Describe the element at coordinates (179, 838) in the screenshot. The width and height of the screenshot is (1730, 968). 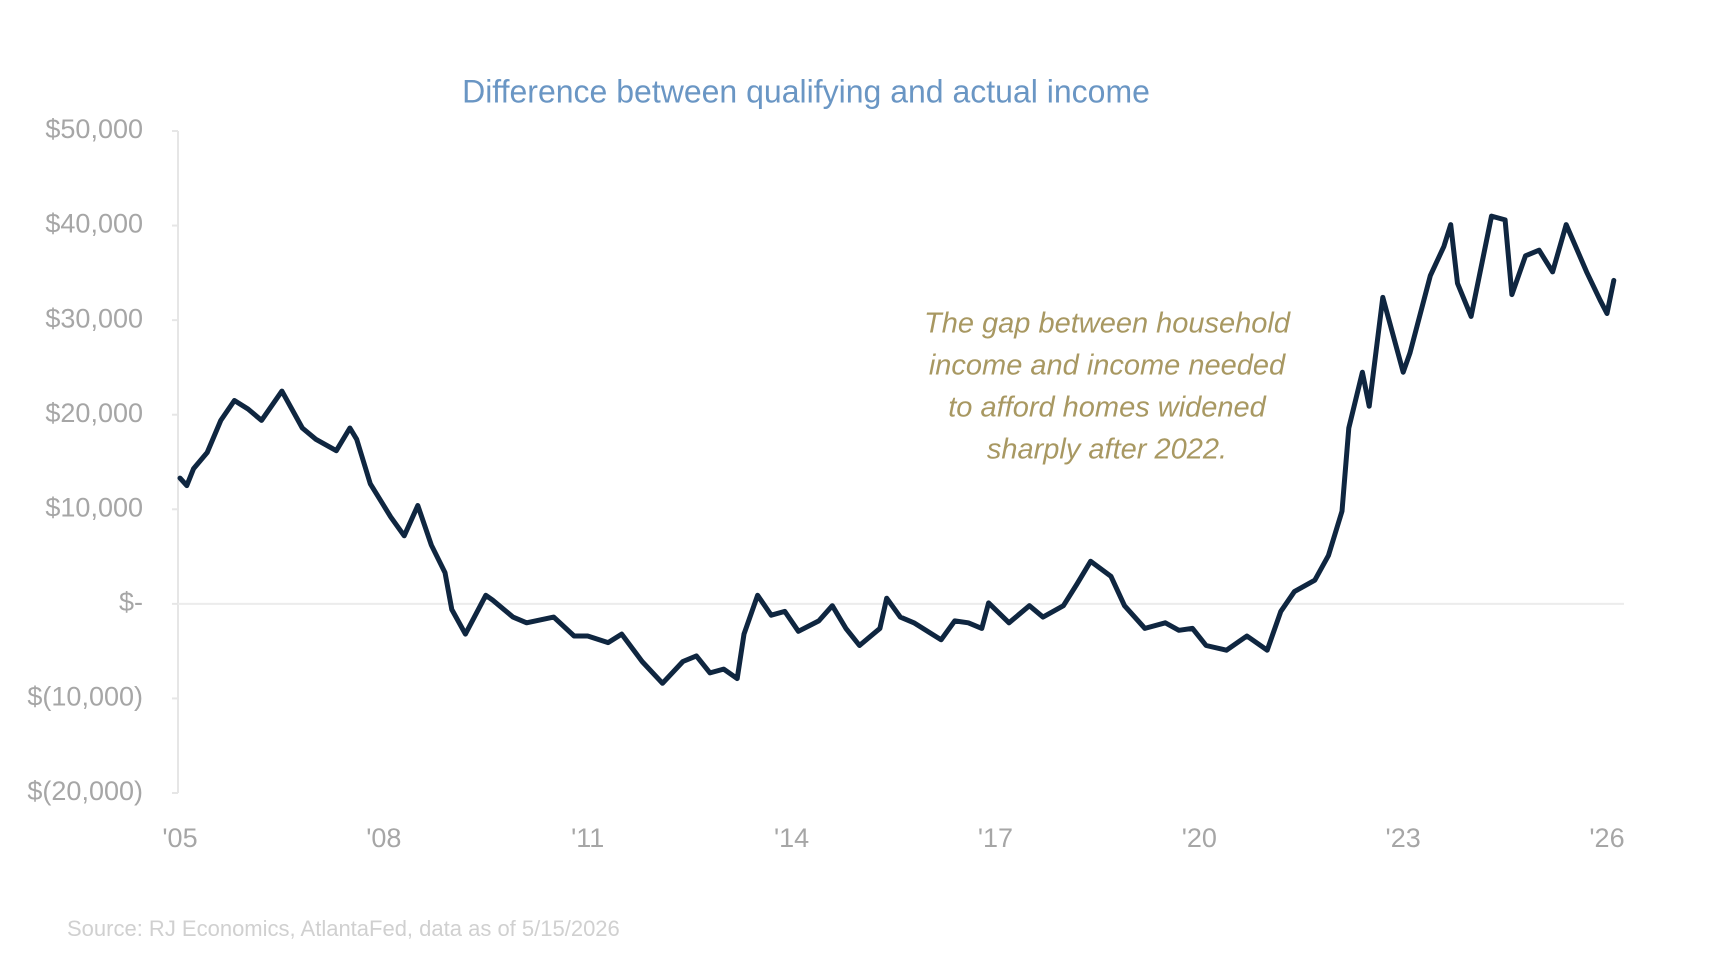
I see `x-tick-label: '05` at that location.